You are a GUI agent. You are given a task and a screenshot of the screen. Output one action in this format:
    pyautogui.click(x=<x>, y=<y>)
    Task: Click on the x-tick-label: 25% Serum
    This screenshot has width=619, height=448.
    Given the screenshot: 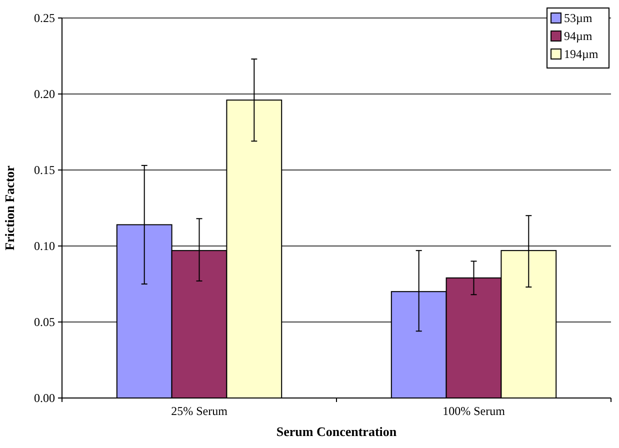 What is the action you would take?
    pyautogui.click(x=199, y=411)
    